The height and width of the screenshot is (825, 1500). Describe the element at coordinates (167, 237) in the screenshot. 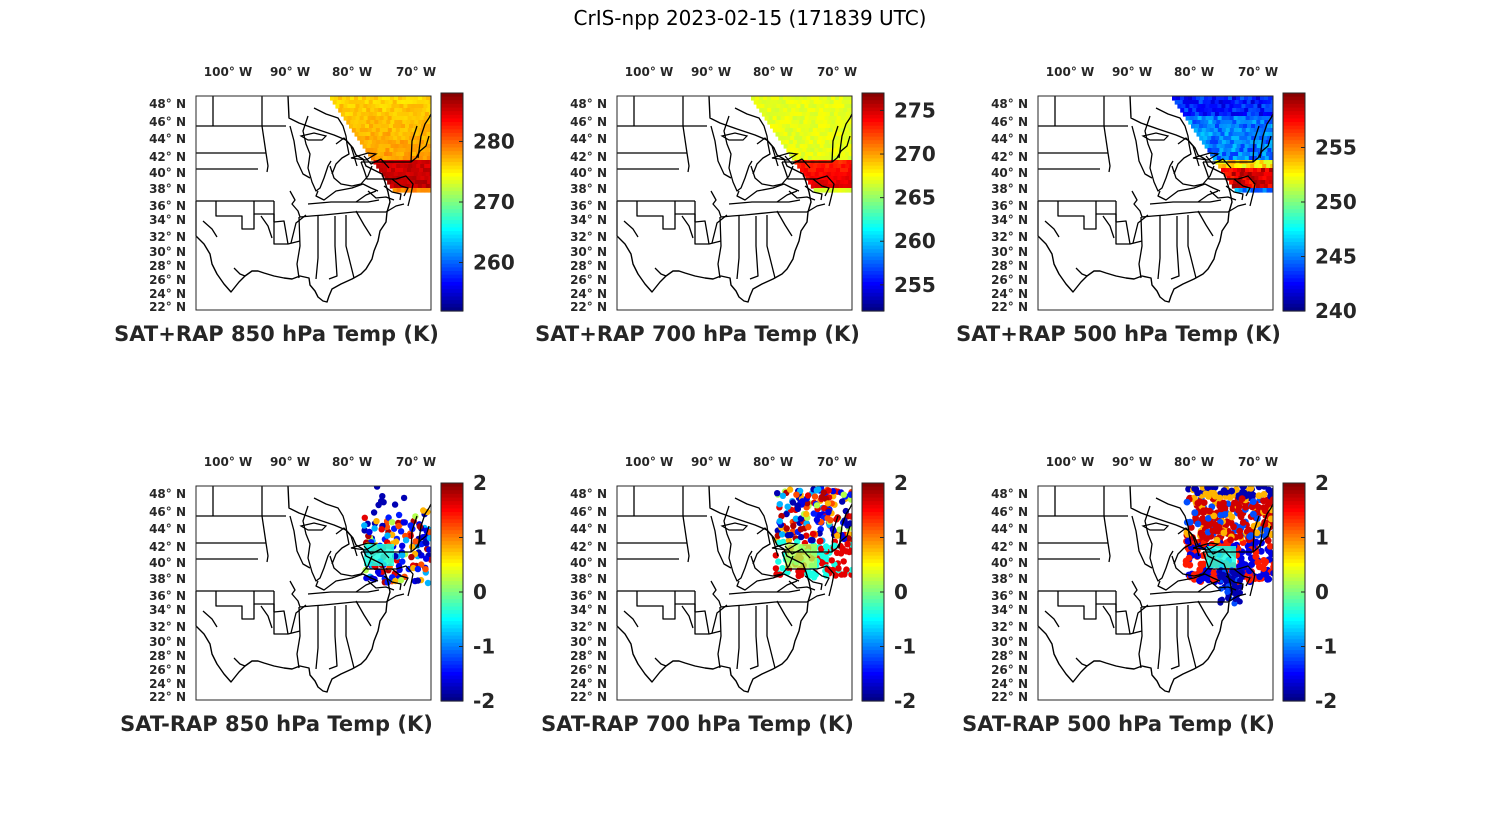

I see `latitude-tick-label: 32° N` at that location.